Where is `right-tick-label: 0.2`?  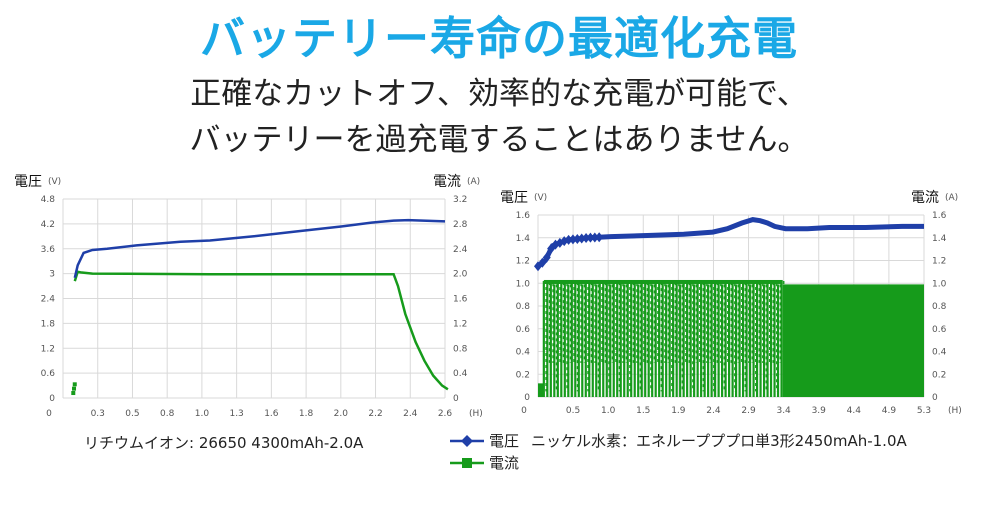
right-tick-label: 0.2 is located at coordinates (939, 375).